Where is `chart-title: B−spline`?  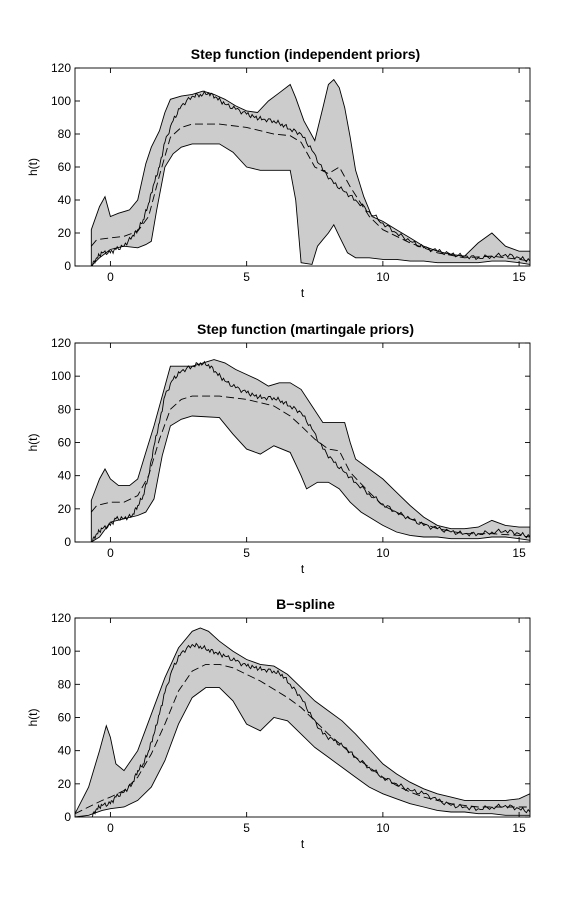 chart-title: B−spline is located at coordinates (305, 604).